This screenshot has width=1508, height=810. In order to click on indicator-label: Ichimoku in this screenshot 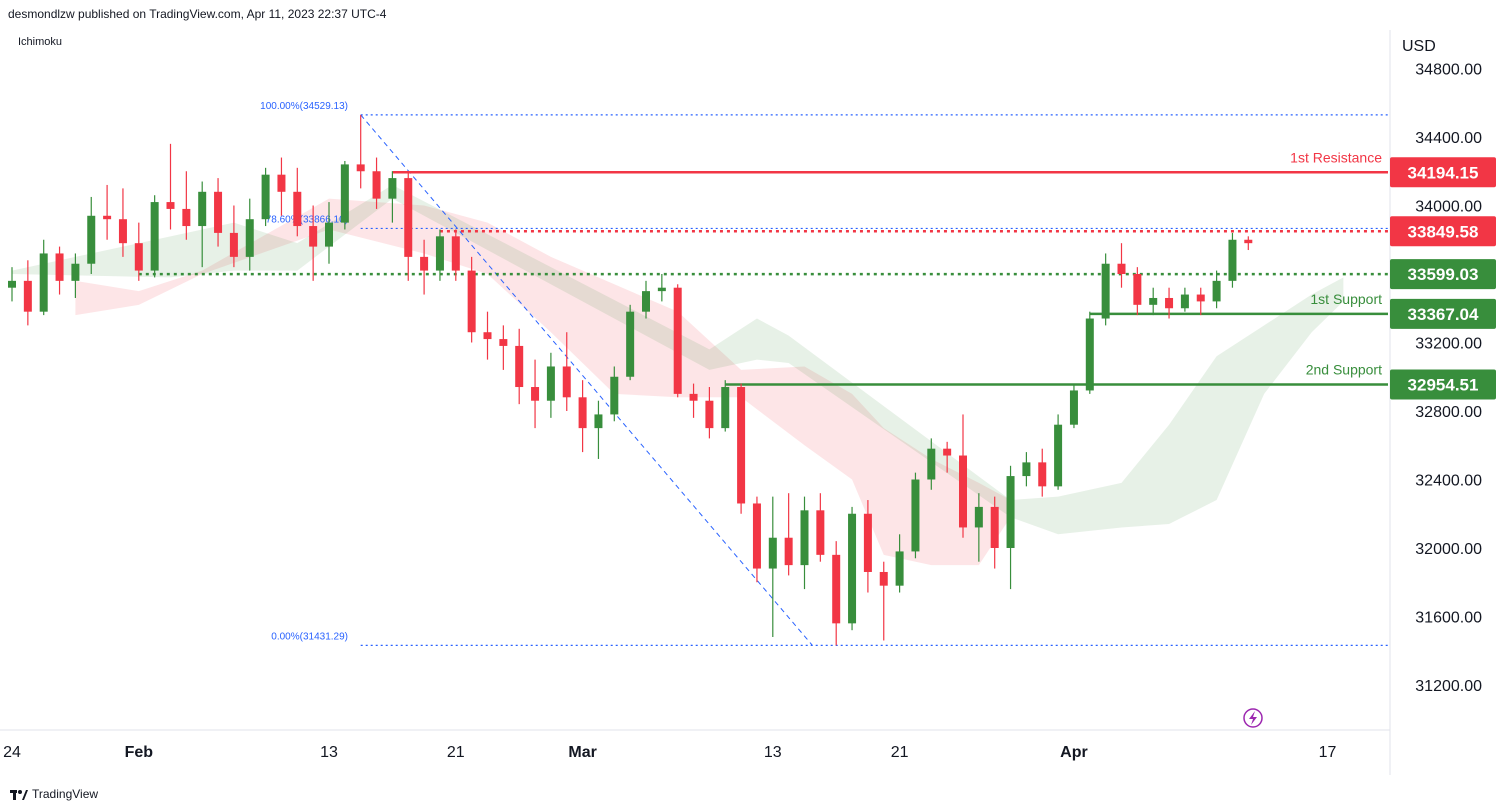, I will do `click(40, 42)`.